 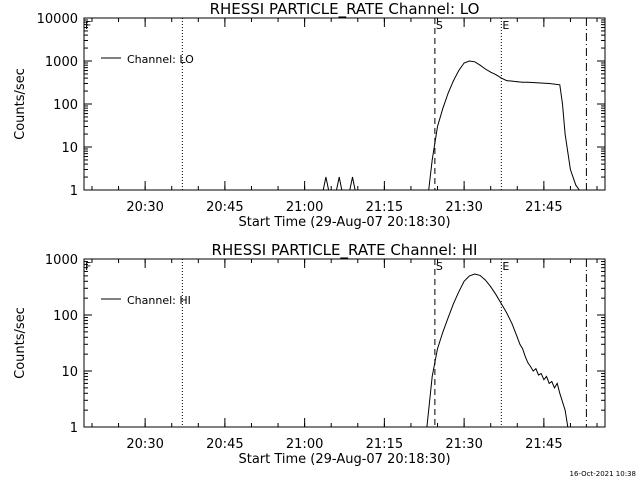 What do you see at coordinates (543, 207) in the screenshot?
I see `x-tick-label: 21:45` at bounding box center [543, 207].